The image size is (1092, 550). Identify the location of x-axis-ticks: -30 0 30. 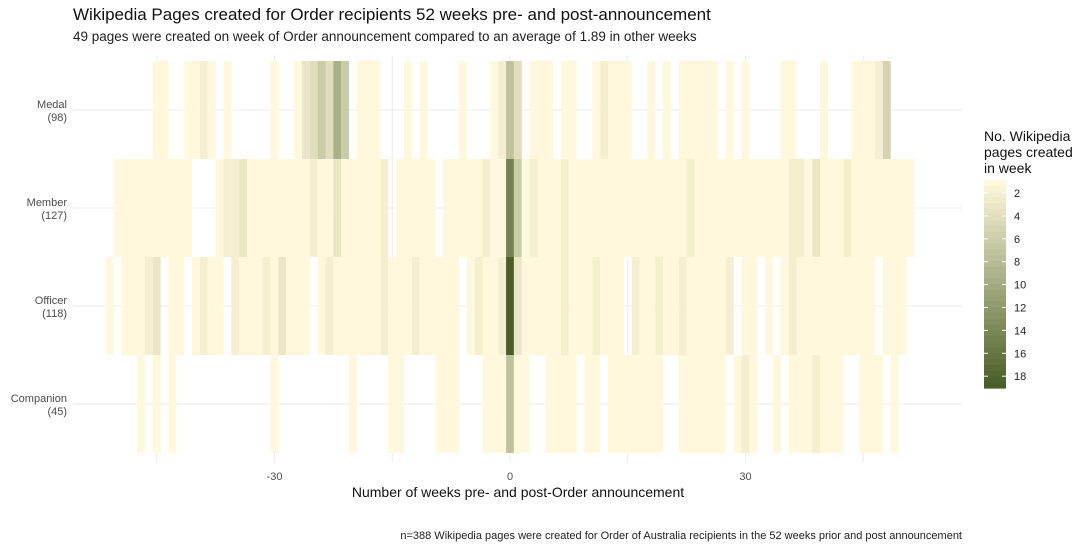
(509, 477).